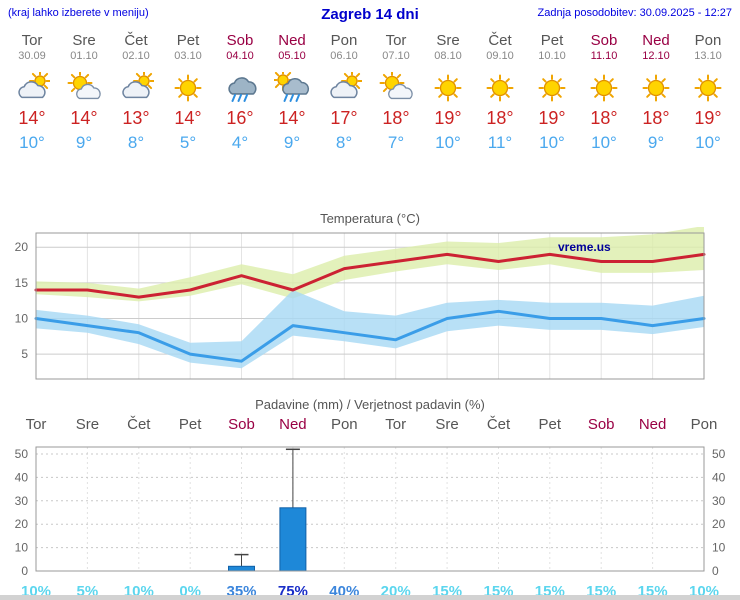  What do you see at coordinates (500, 142) in the screenshot?
I see `temp-min: 11°` at bounding box center [500, 142].